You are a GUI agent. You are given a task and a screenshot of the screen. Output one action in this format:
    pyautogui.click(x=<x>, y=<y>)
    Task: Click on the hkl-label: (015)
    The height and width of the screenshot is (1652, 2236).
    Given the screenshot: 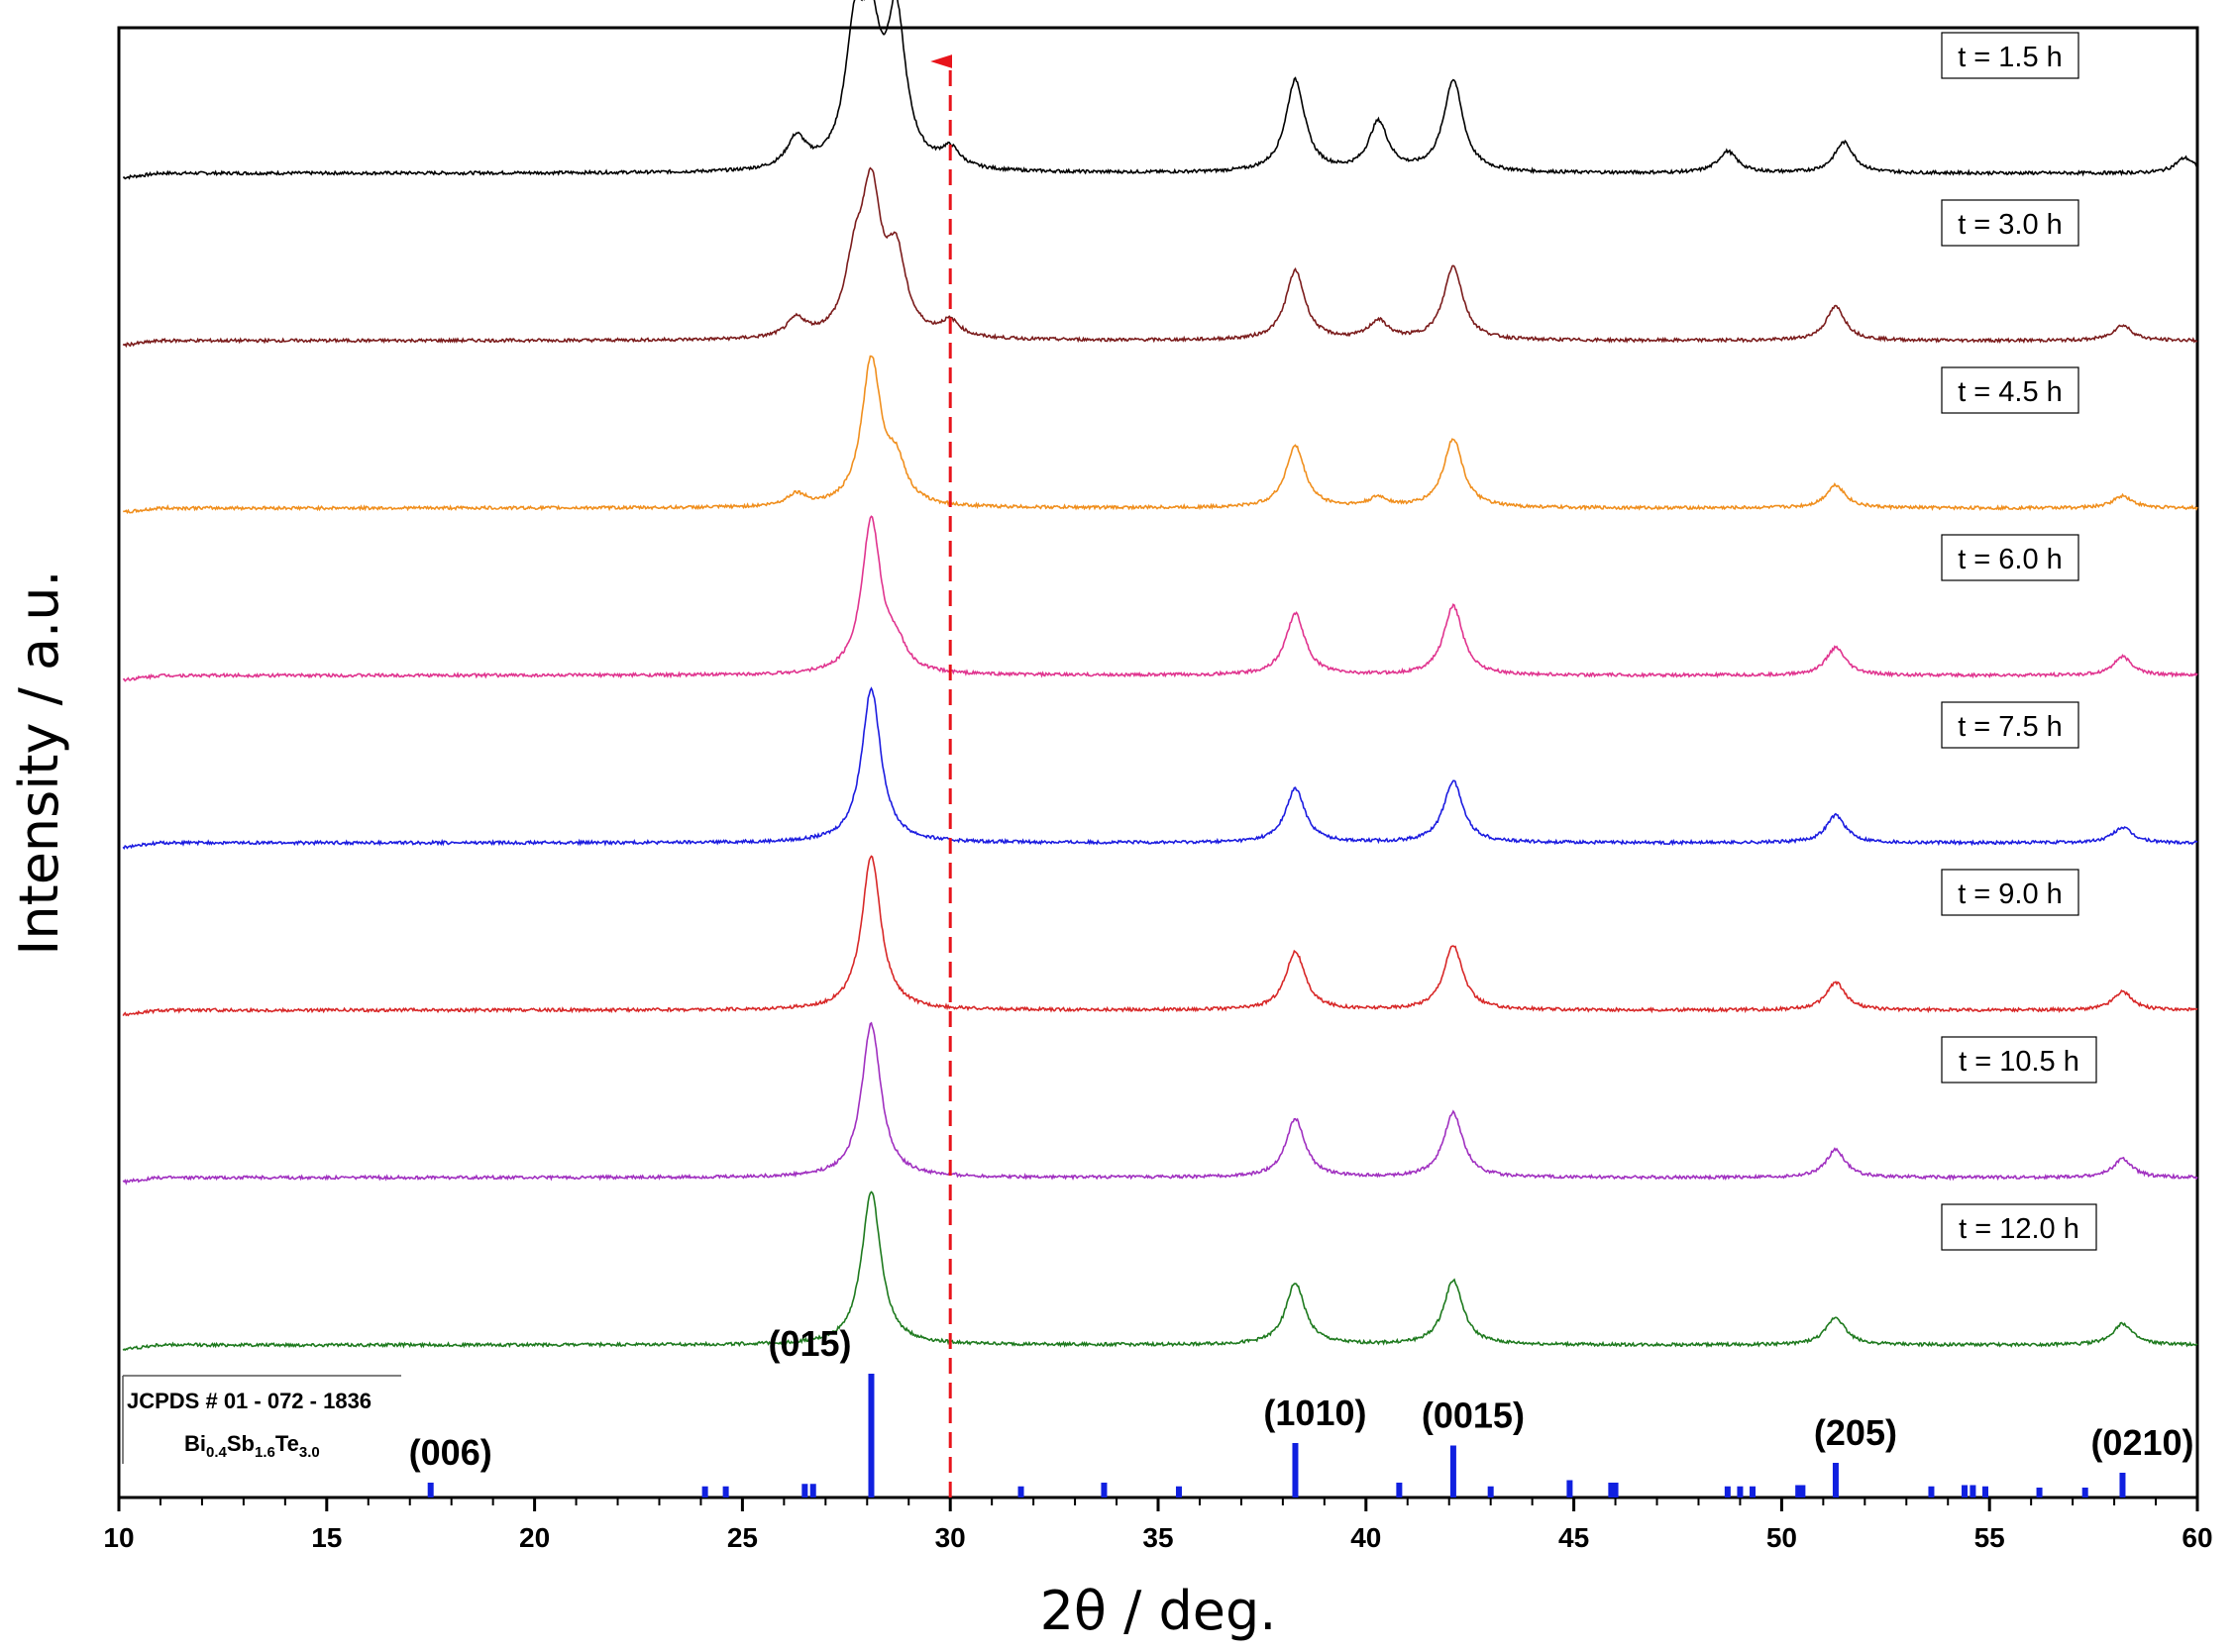 What is the action you would take?
    pyautogui.click(x=810, y=1343)
    